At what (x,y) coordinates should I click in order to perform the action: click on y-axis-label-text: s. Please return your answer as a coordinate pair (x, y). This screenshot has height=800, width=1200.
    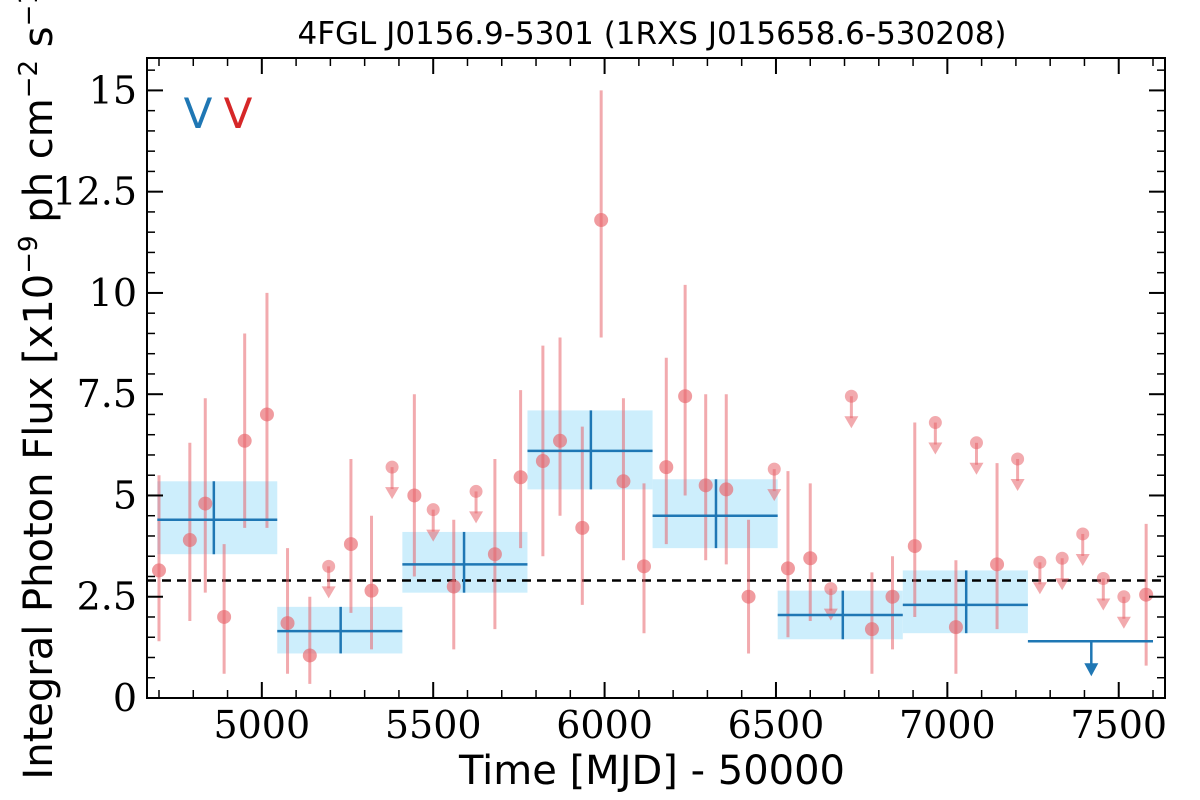
    Looking at the image, I should click on (39, 43).